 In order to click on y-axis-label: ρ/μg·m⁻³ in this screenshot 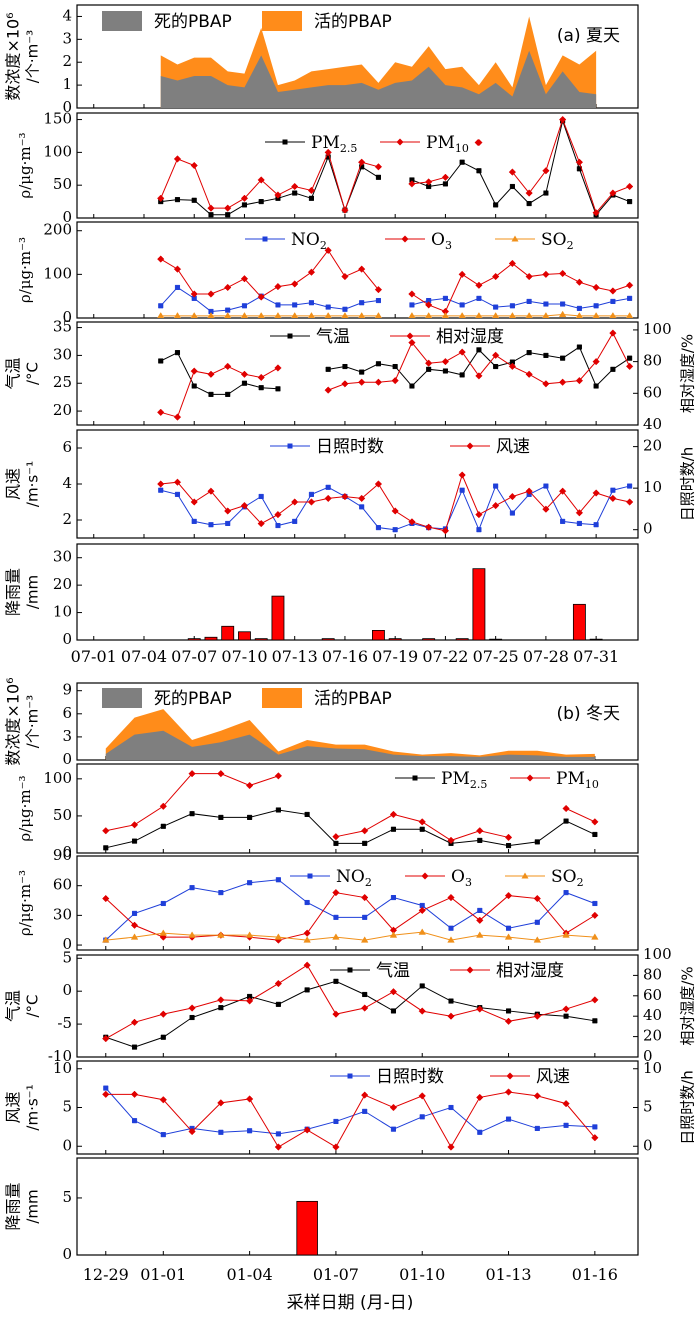, I will do `click(25, 165)`.